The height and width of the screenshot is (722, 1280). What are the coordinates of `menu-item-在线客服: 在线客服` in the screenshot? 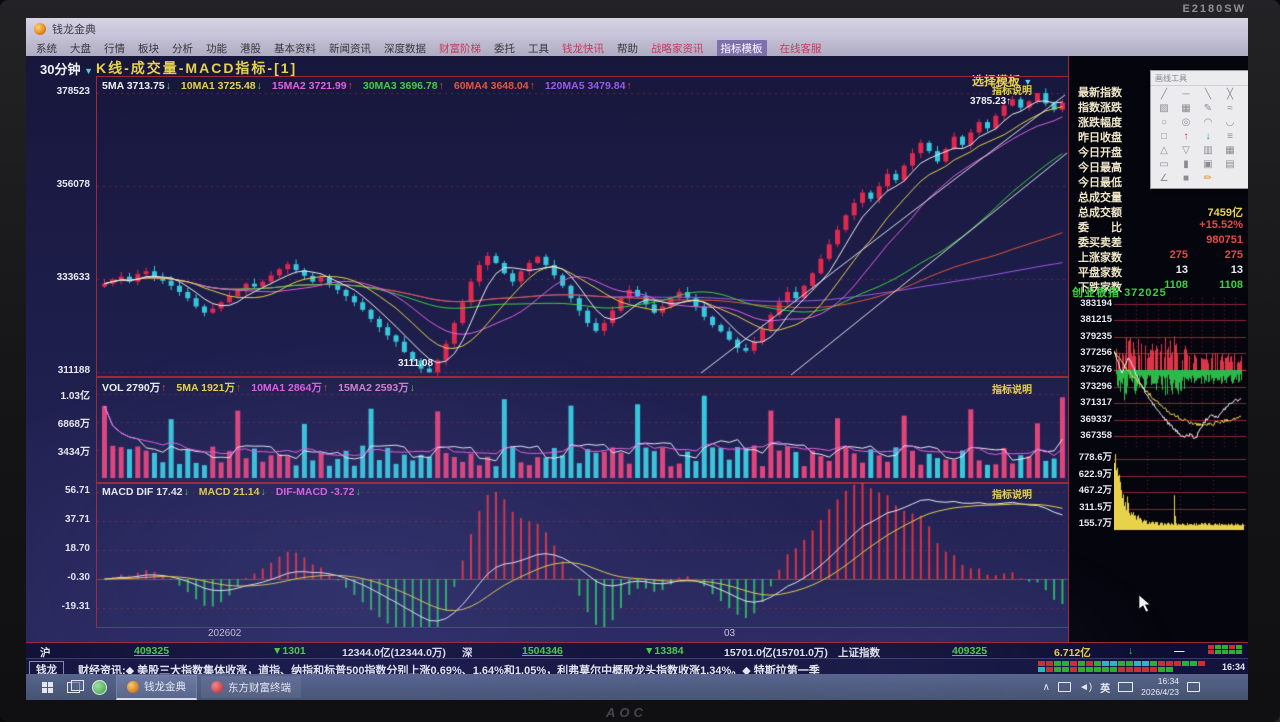 It's located at (800, 48).